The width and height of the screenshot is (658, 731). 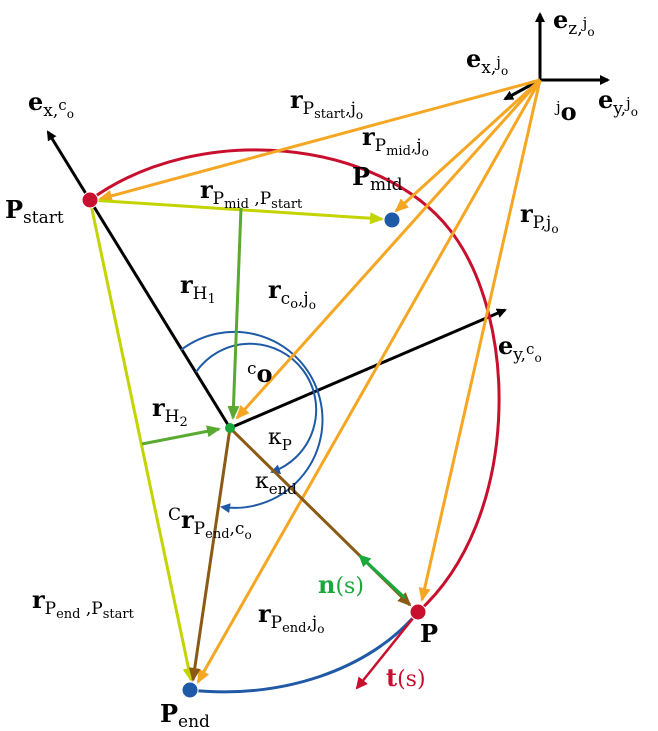 I want to click on point-p, so click(x=418, y=612).